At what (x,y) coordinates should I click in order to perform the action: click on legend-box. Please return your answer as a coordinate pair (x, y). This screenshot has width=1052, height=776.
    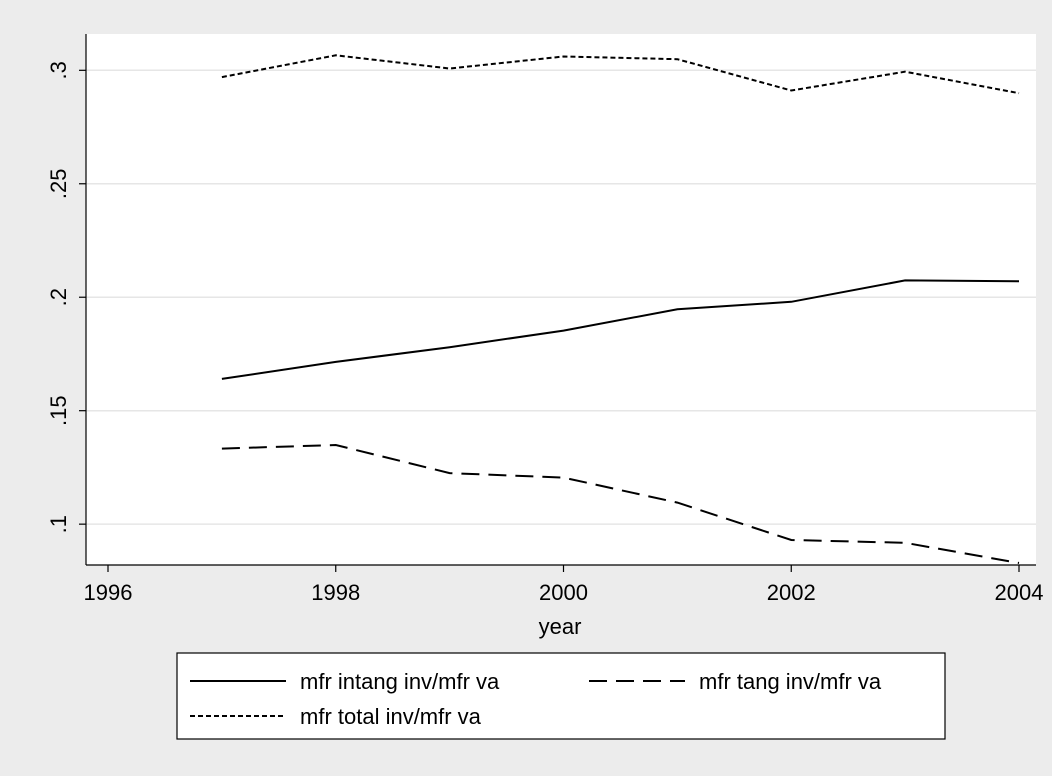
    Looking at the image, I should click on (561, 696).